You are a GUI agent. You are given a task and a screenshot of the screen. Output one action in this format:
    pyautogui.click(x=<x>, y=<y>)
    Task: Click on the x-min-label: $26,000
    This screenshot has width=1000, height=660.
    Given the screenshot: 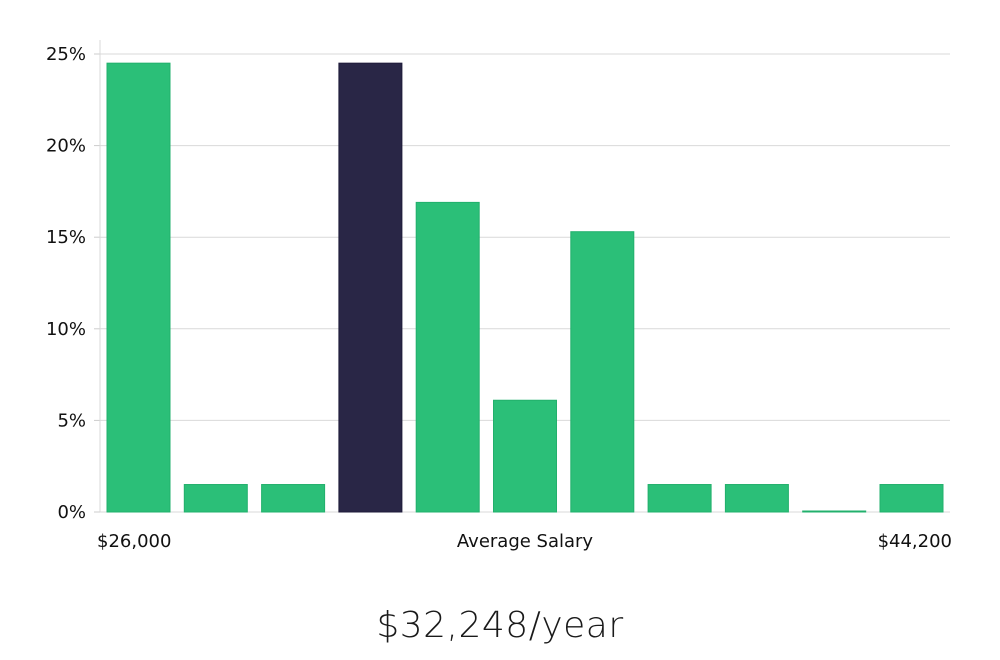 What is the action you would take?
    pyautogui.click(x=134, y=541)
    